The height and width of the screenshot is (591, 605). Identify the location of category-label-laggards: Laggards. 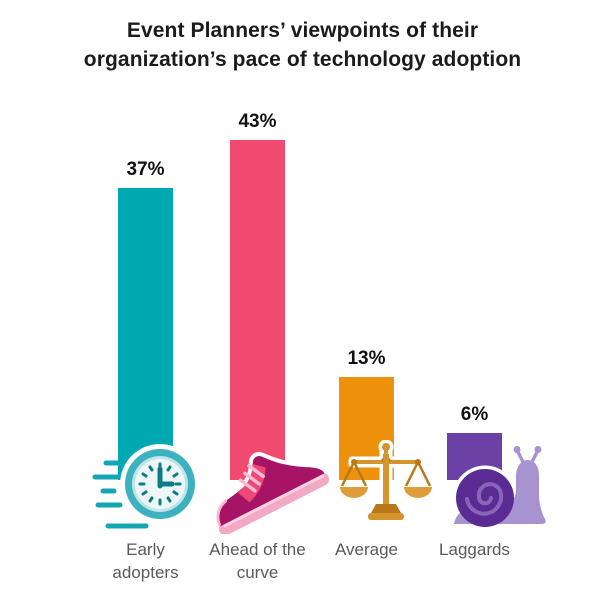
(474, 549).